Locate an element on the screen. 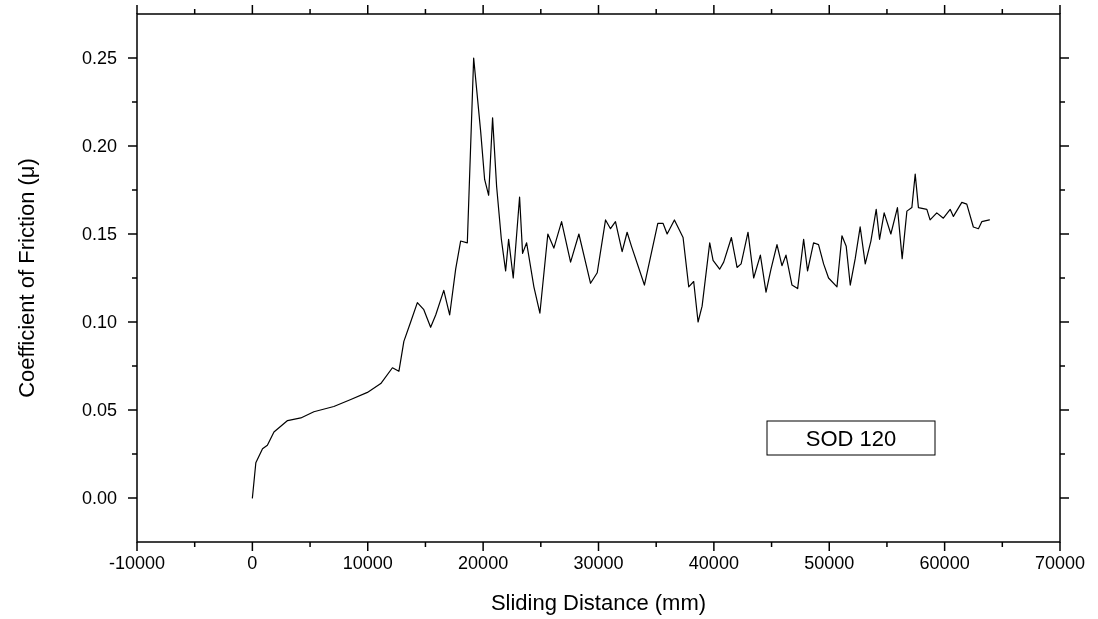 Image resolution: width=1098 pixels, height=619 pixels. x-axis-title: Sliding Distance (mm) is located at coordinates (598, 602).